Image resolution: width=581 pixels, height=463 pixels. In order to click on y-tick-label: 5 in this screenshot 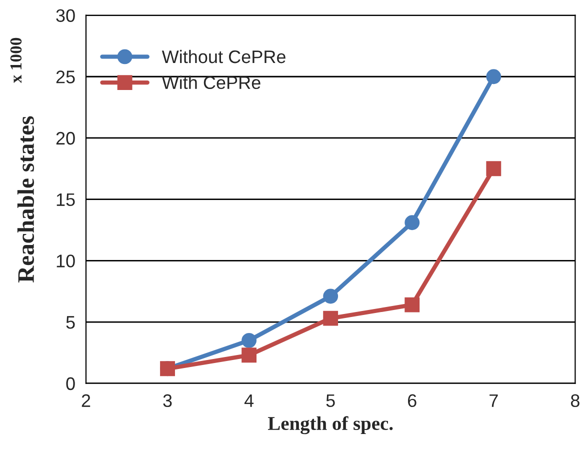, I will do `click(70, 322)`.